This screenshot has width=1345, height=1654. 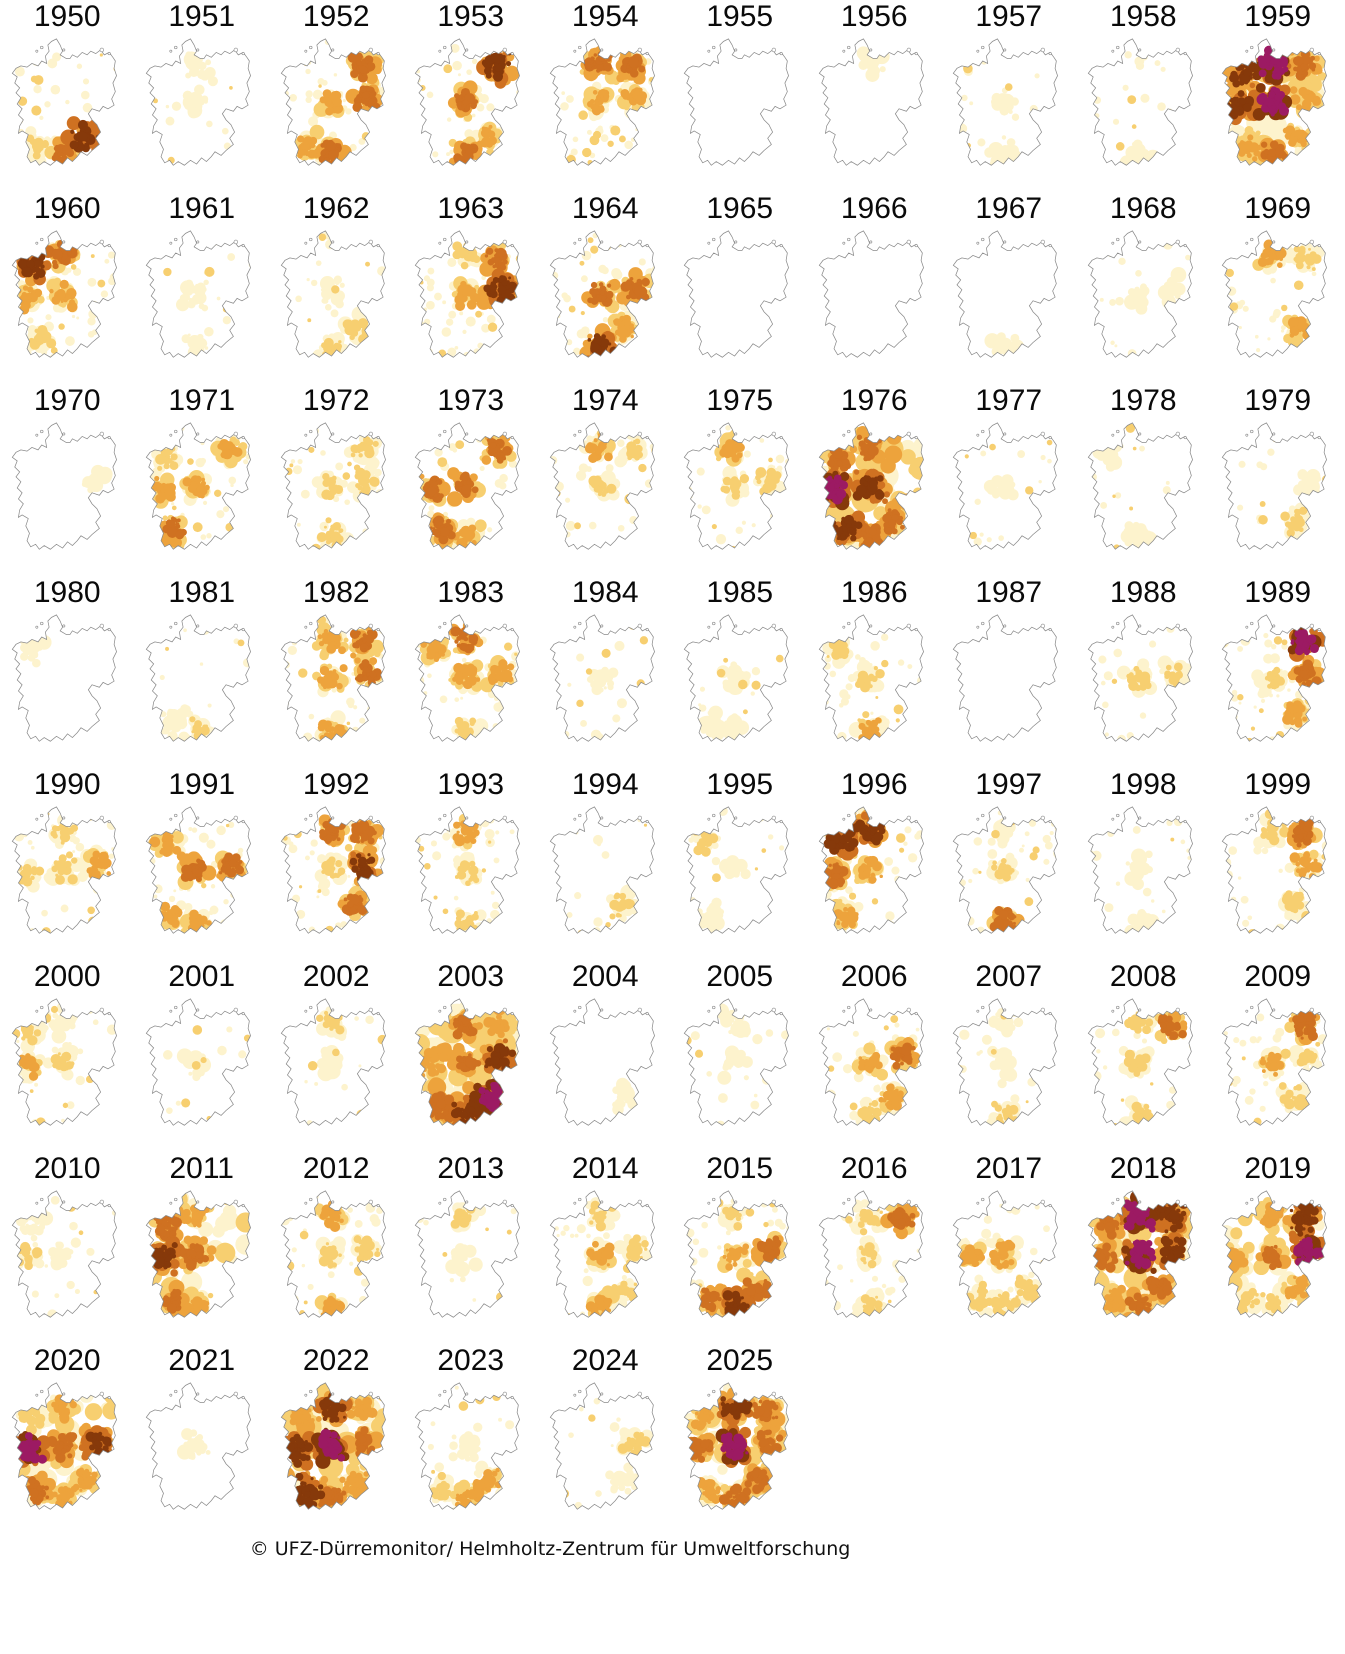 I want to click on year-label: 1968, so click(x=1143, y=208).